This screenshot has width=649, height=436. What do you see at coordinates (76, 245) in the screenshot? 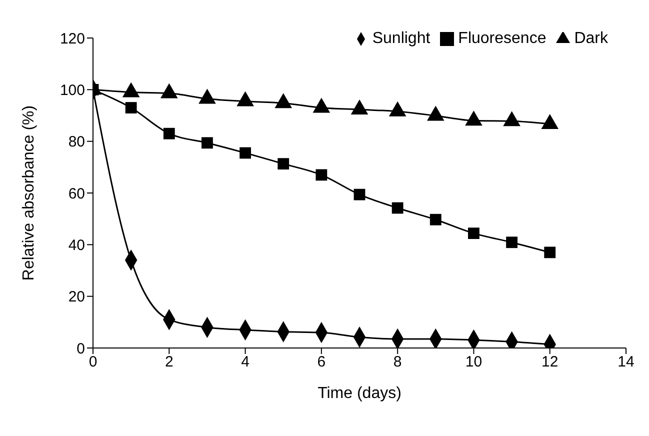
I see `y-tick-label: 40` at bounding box center [76, 245].